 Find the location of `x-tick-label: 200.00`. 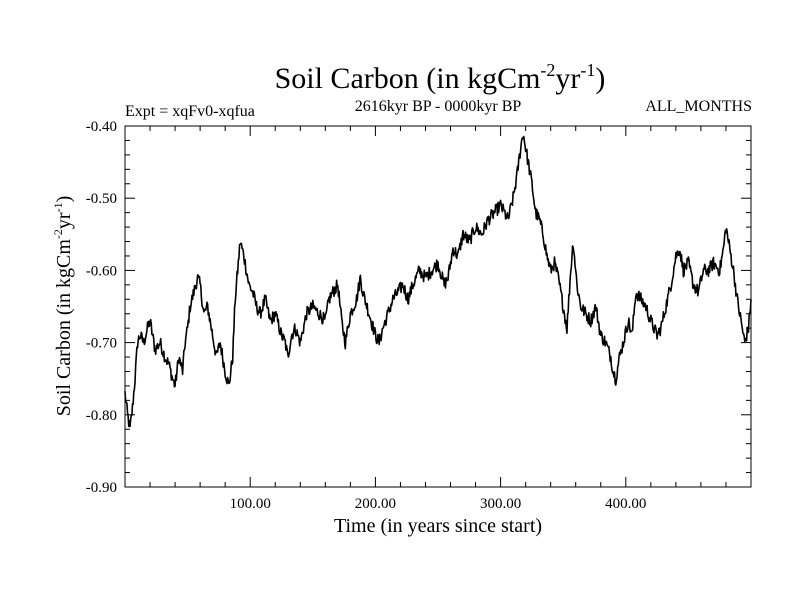

x-tick-label: 200.00 is located at coordinates (375, 504).